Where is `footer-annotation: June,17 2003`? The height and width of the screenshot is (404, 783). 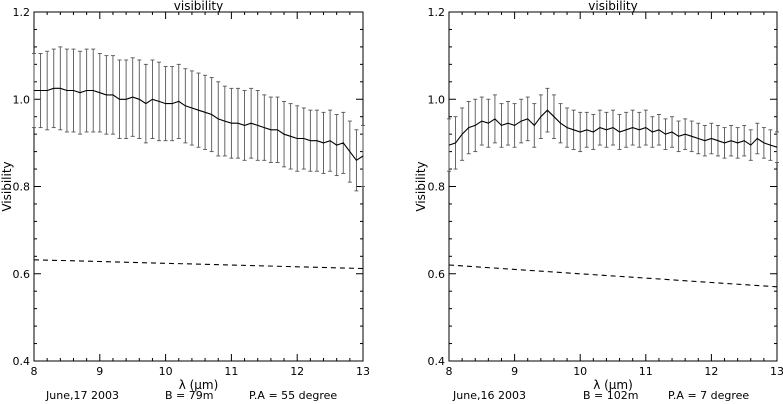 footer-annotation: June,17 2003 is located at coordinates (82, 395).